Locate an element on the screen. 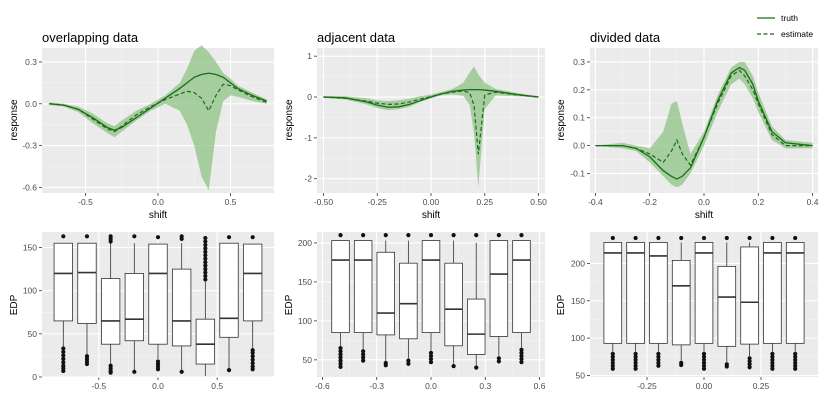 This screenshot has width=830, height=415. x-tick-label: 0.50 is located at coordinates (538, 202).